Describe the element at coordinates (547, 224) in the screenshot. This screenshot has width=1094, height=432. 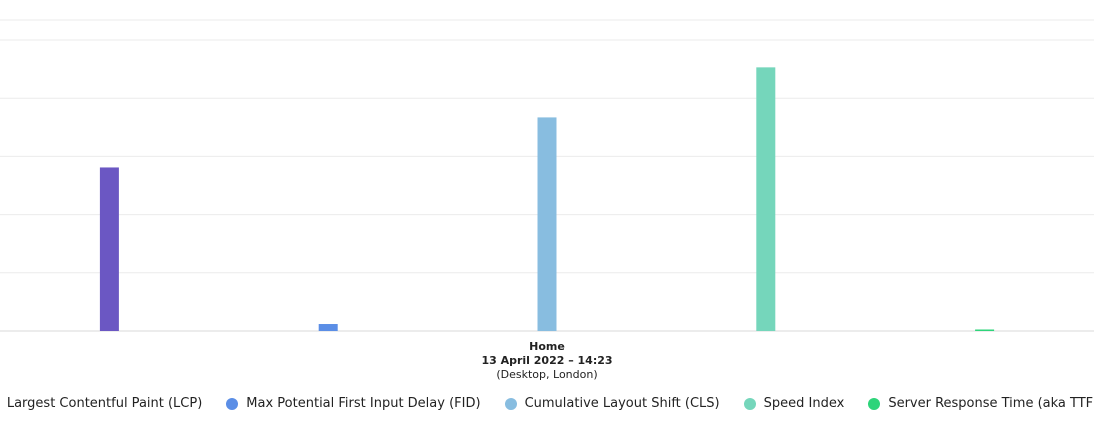
I see `bar-cumulative-layout-shift-cls` at that location.